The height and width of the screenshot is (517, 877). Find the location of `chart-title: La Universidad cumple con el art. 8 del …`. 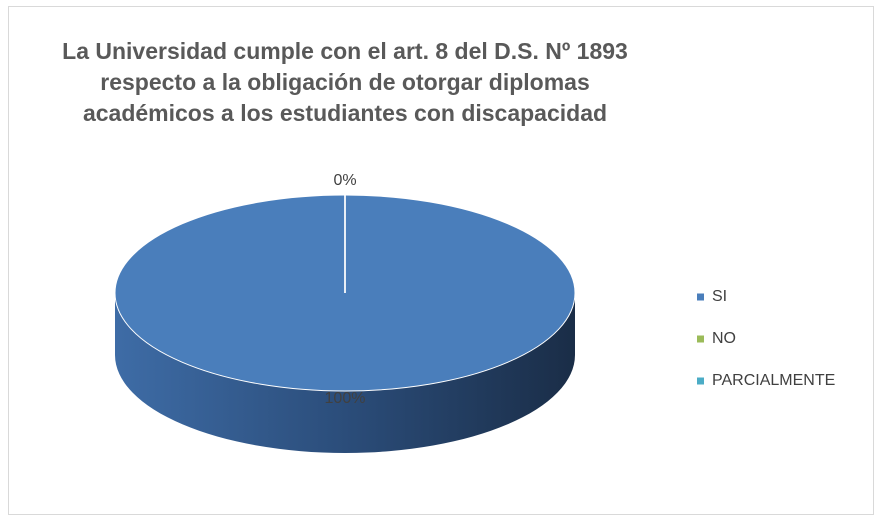

chart-title: La Universidad cumple con el art. 8 del … is located at coordinates (345, 82).